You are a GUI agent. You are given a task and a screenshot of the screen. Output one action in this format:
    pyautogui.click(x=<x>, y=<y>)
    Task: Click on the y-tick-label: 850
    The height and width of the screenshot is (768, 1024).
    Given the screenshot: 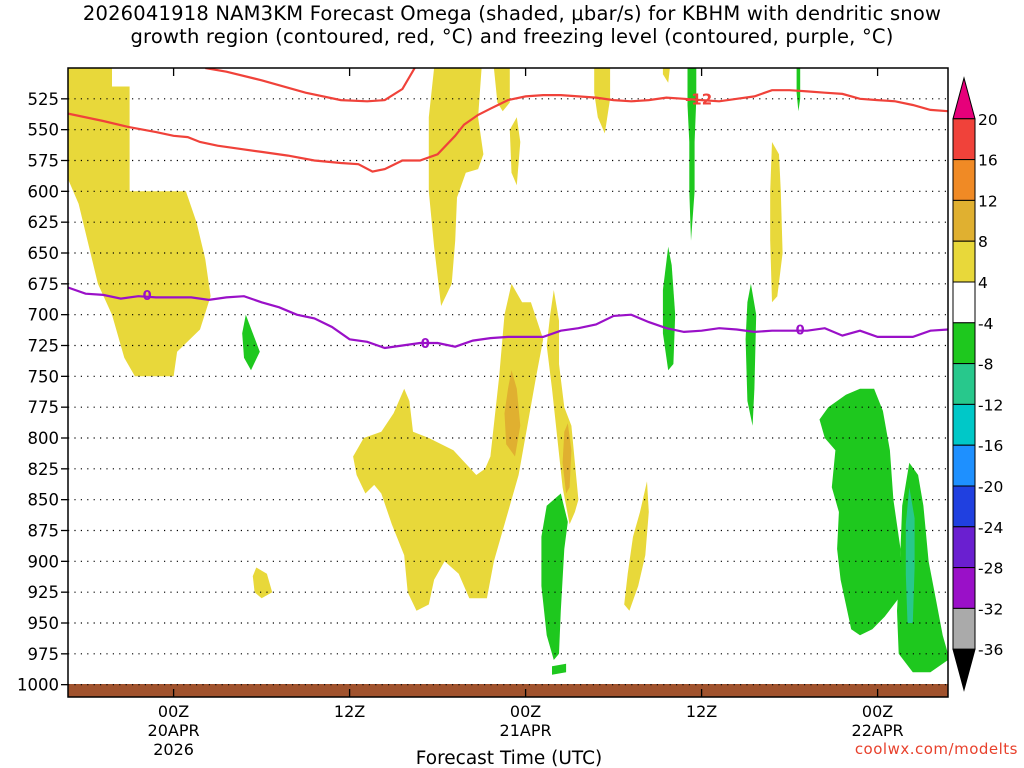 What is the action you would take?
    pyautogui.click(x=44, y=500)
    